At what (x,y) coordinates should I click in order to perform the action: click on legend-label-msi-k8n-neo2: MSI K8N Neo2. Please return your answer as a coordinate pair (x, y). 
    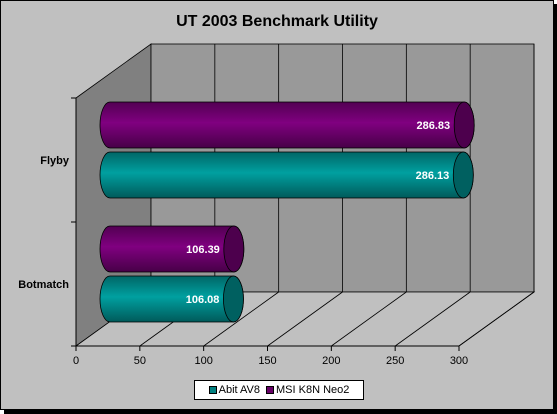
    Looking at the image, I should click on (313, 390).